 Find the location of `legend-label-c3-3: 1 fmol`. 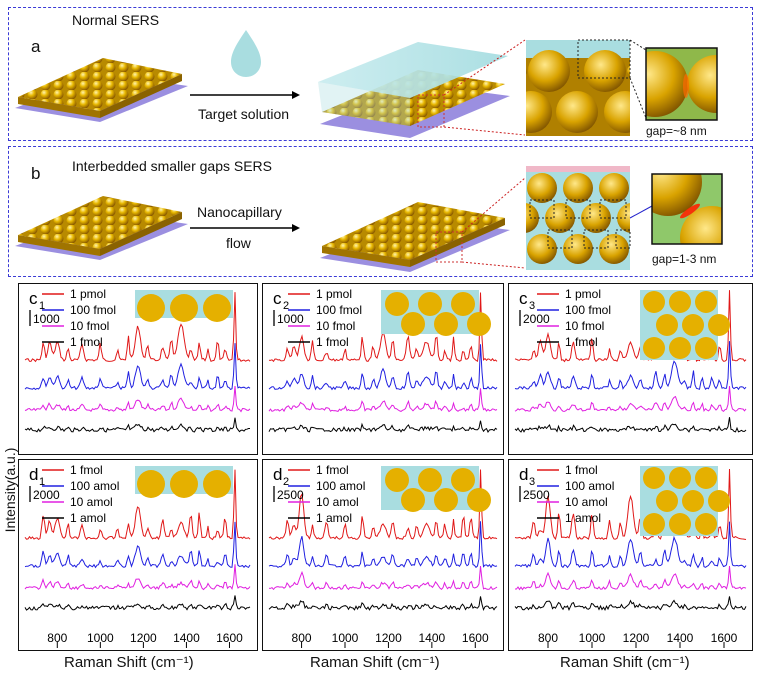

legend-label-c3-3: 1 fmol is located at coordinates (581, 342).